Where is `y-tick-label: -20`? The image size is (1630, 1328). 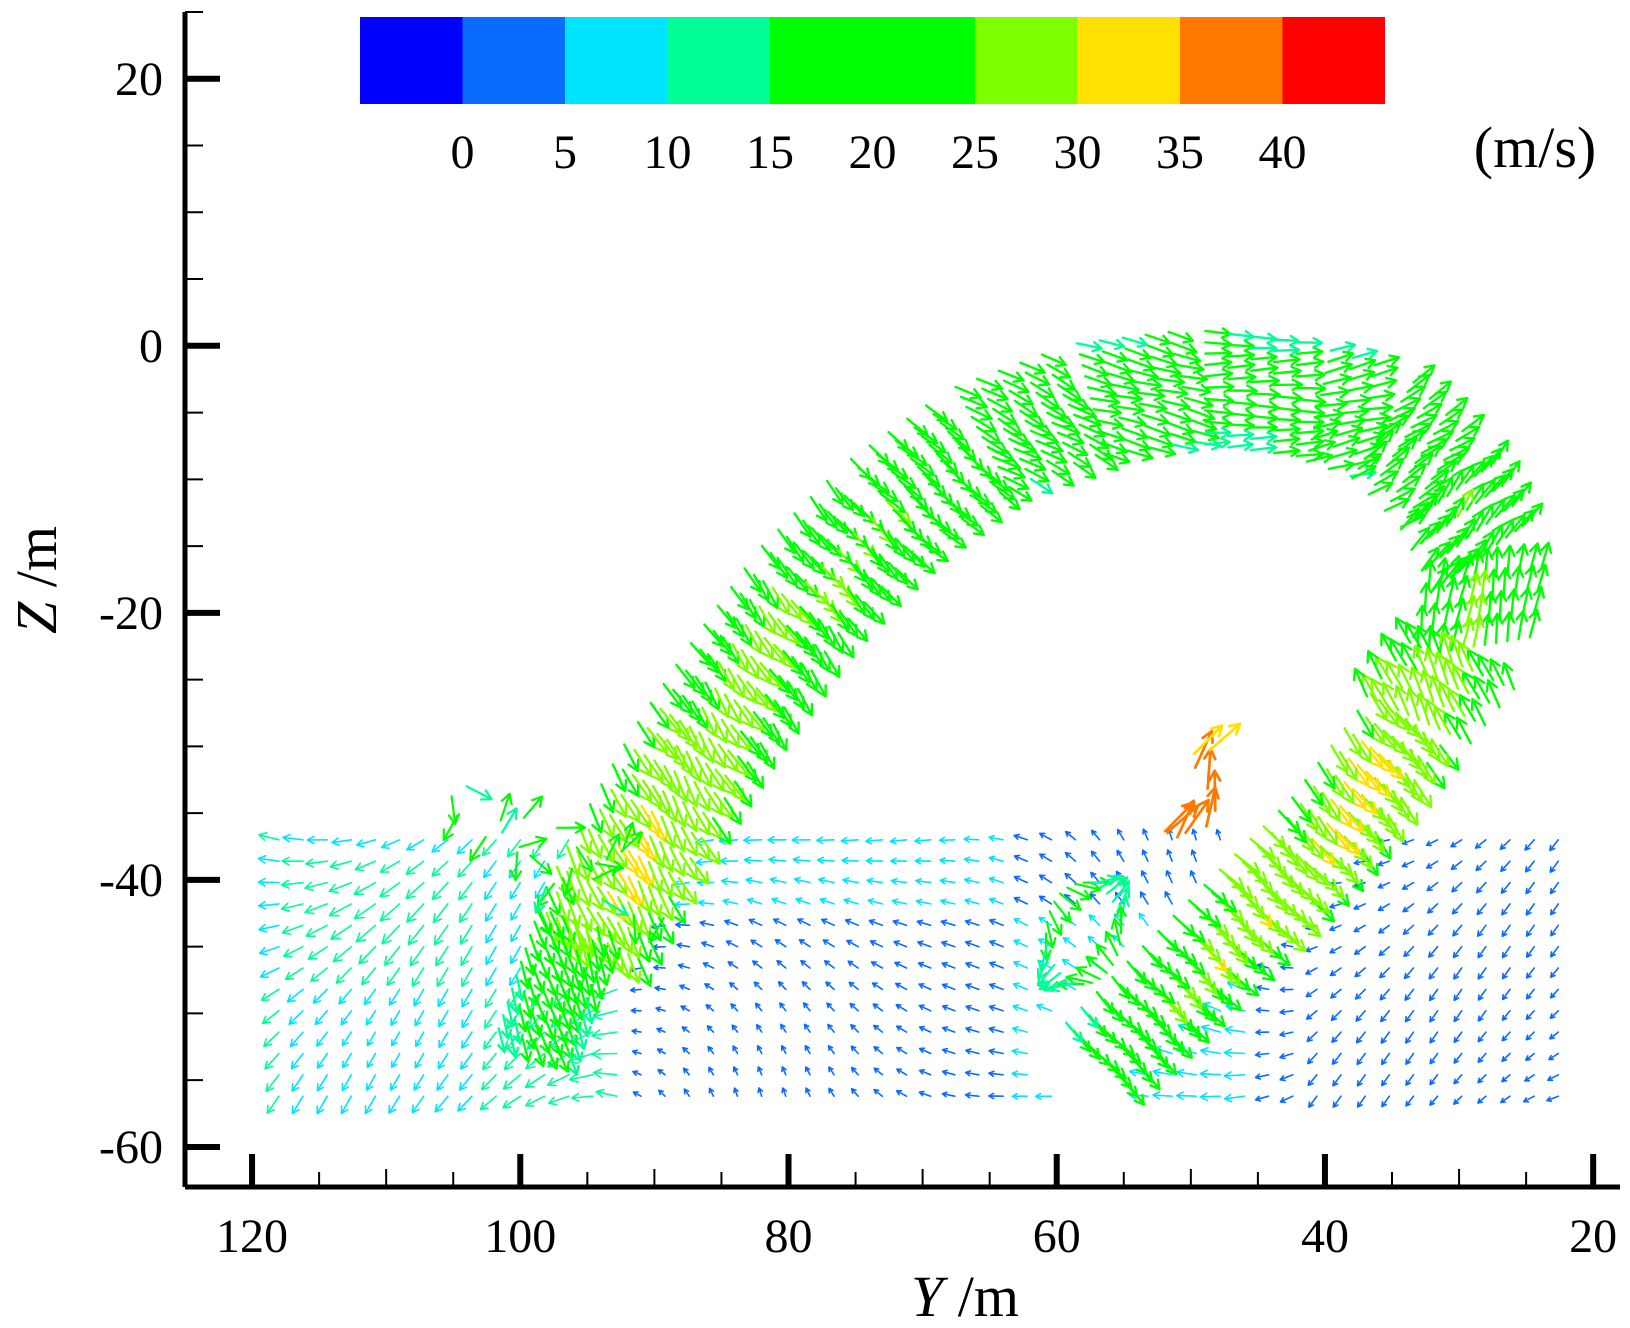
y-tick-label: -20 is located at coordinates (131, 613).